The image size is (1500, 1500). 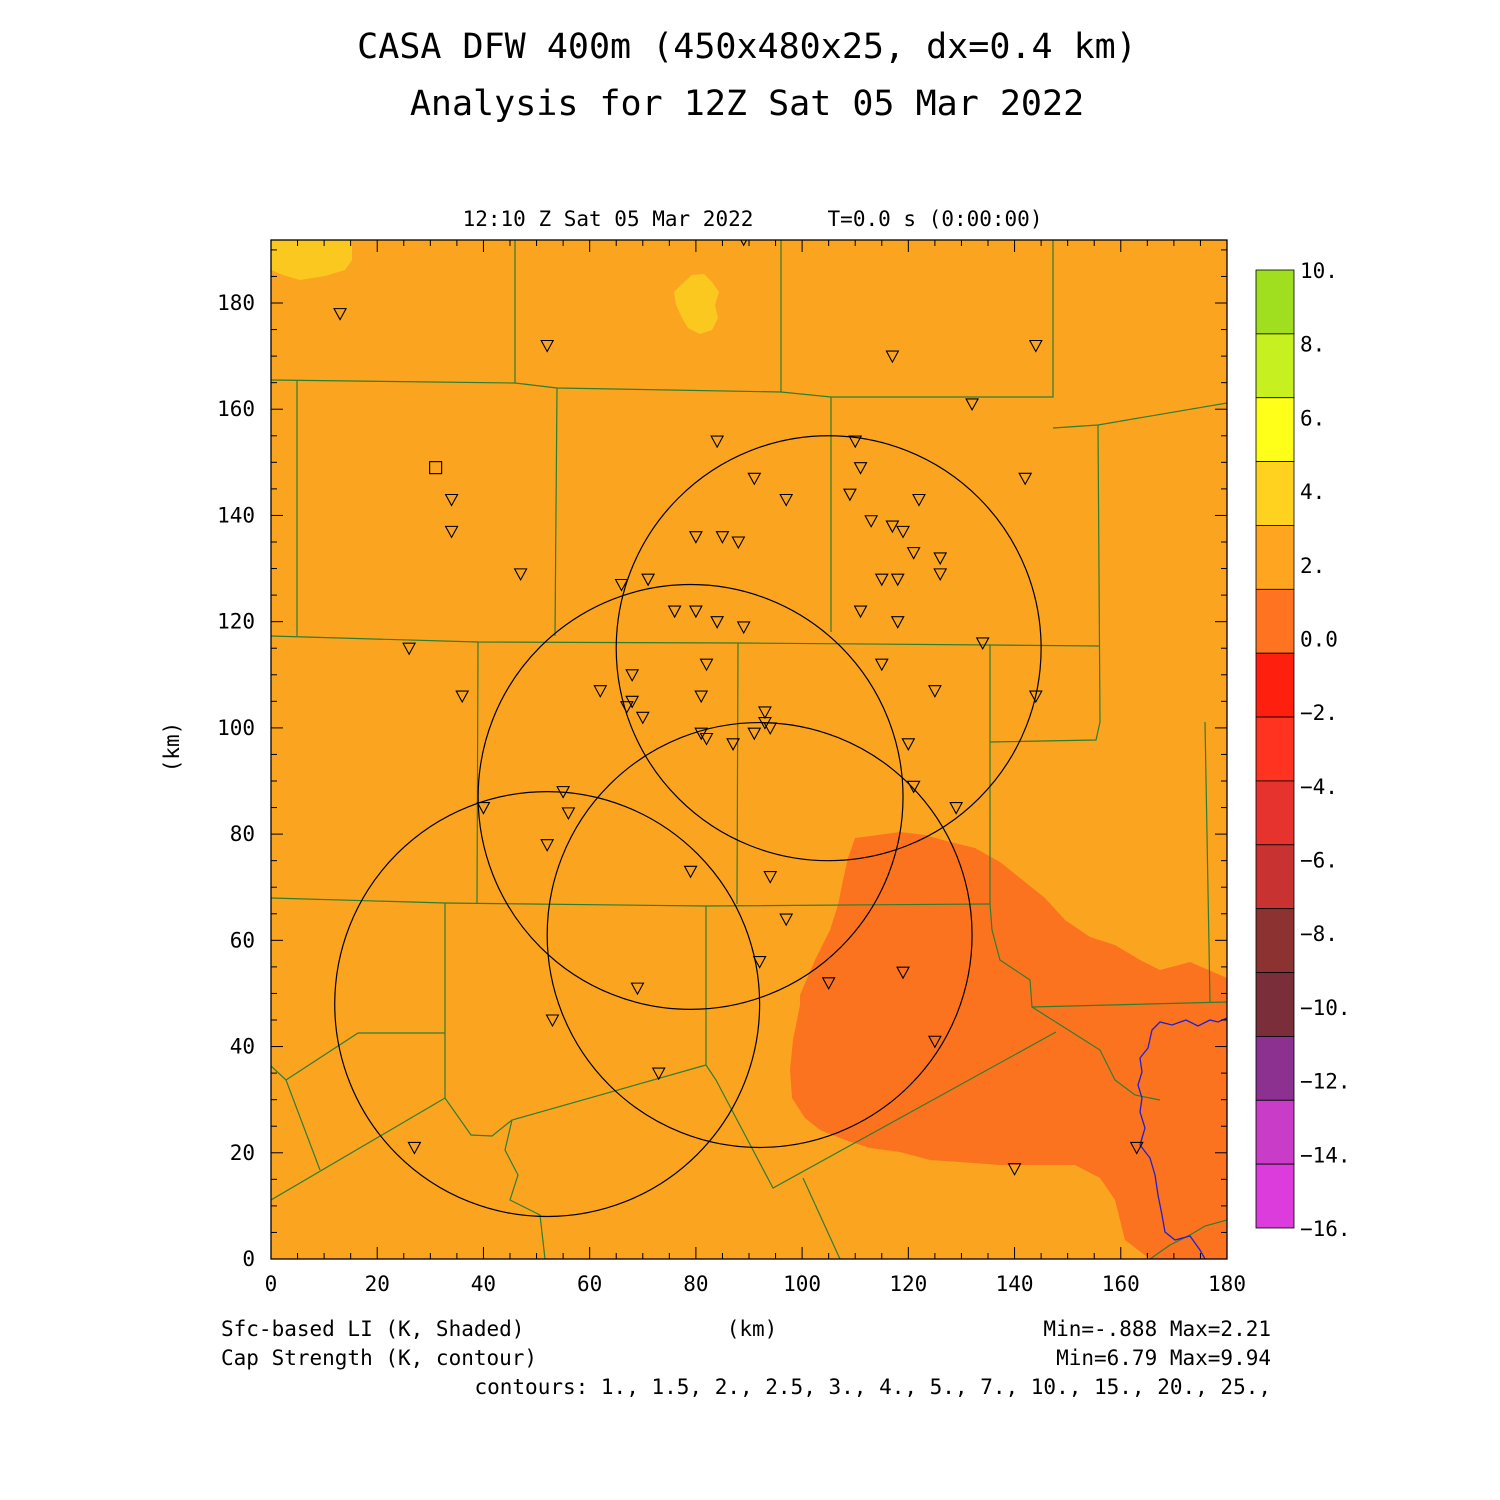 What do you see at coordinates (242, 834) in the screenshot?
I see `y-tick-label: 80` at bounding box center [242, 834].